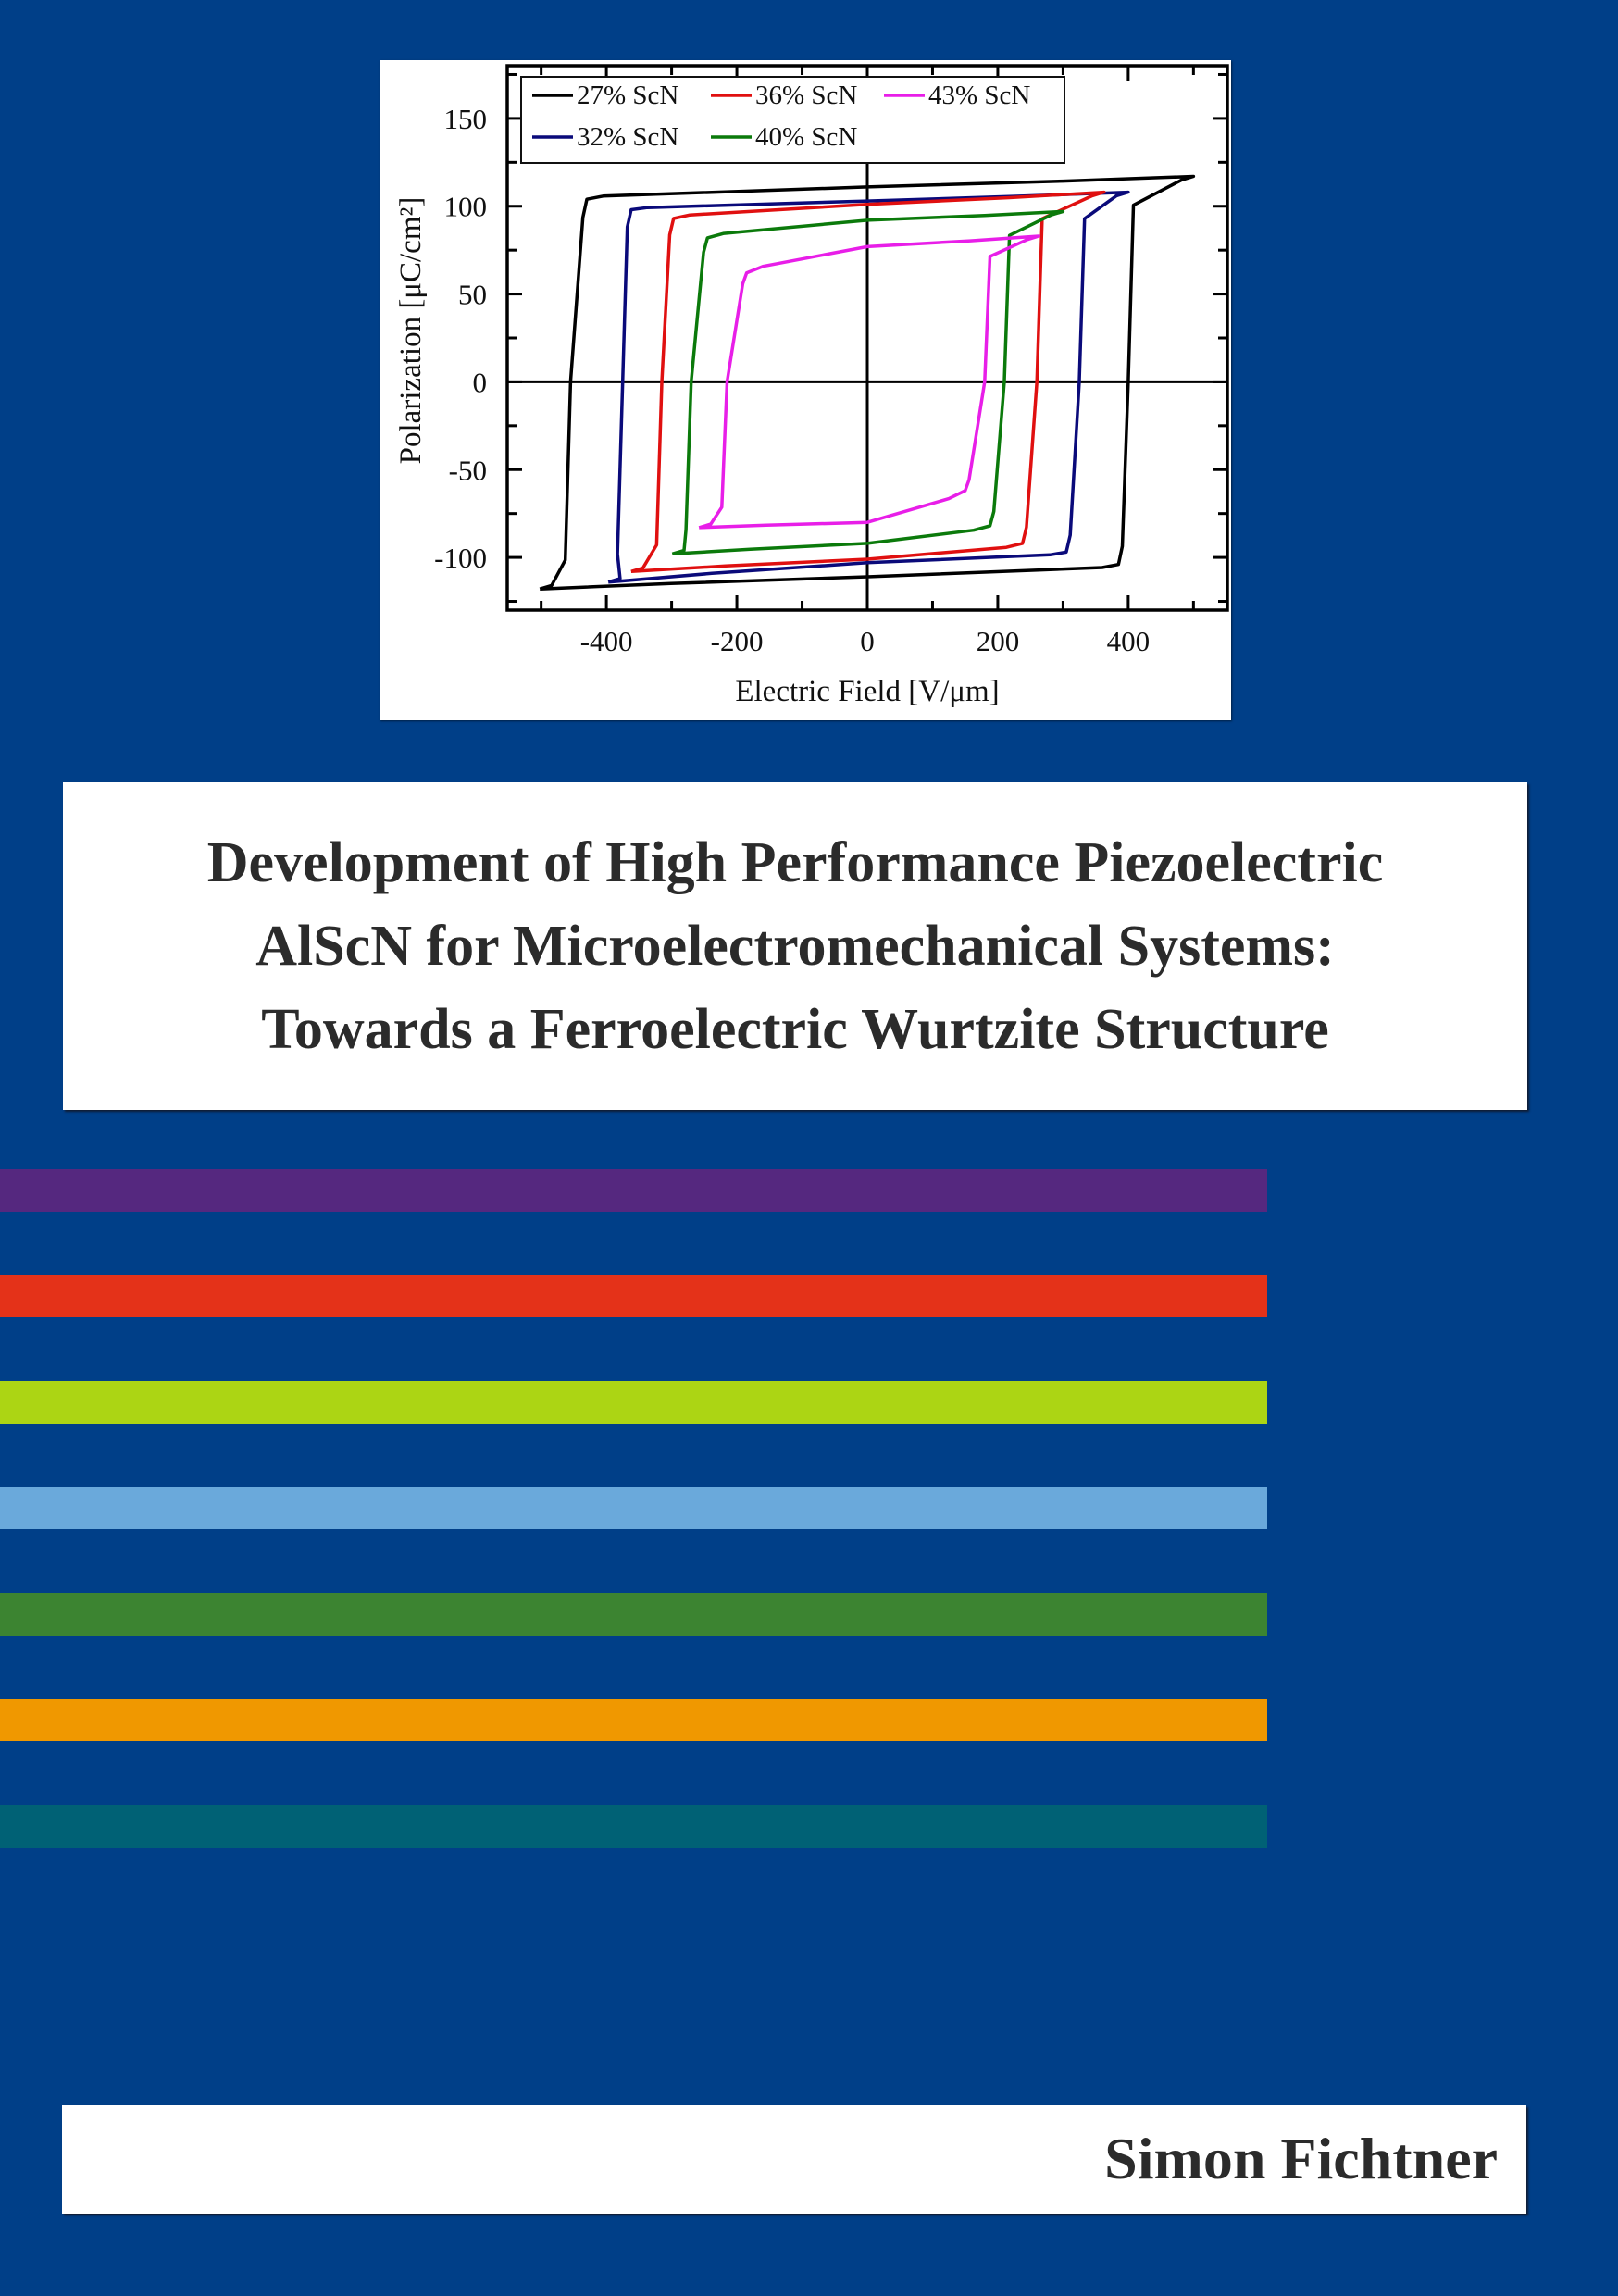  What do you see at coordinates (806, 95) in the screenshot?
I see `legend-label: 36% ScN` at bounding box center [806, 95].